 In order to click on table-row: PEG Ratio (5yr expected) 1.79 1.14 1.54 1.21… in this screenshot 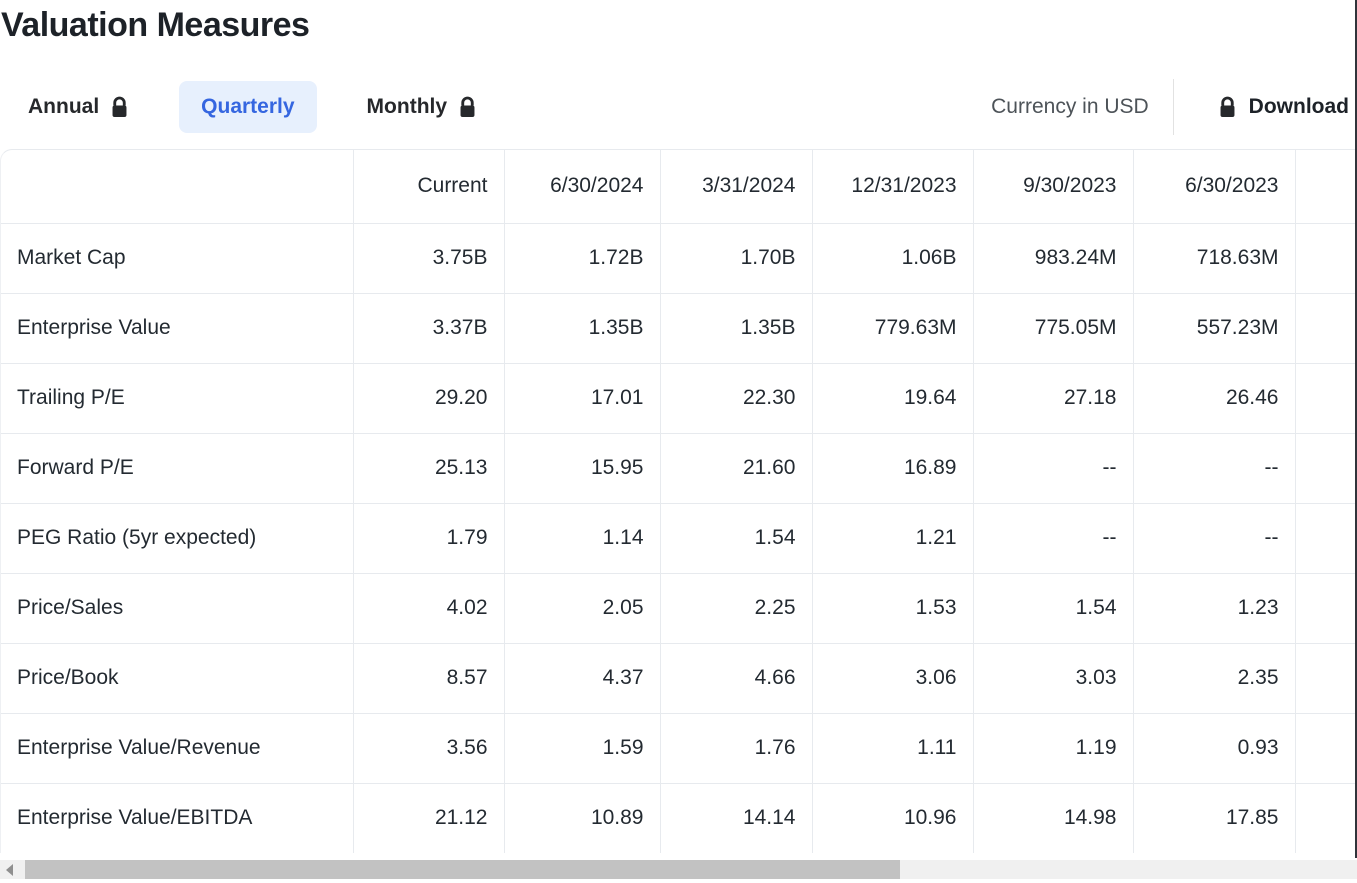, I will do `click(679, 537)`.